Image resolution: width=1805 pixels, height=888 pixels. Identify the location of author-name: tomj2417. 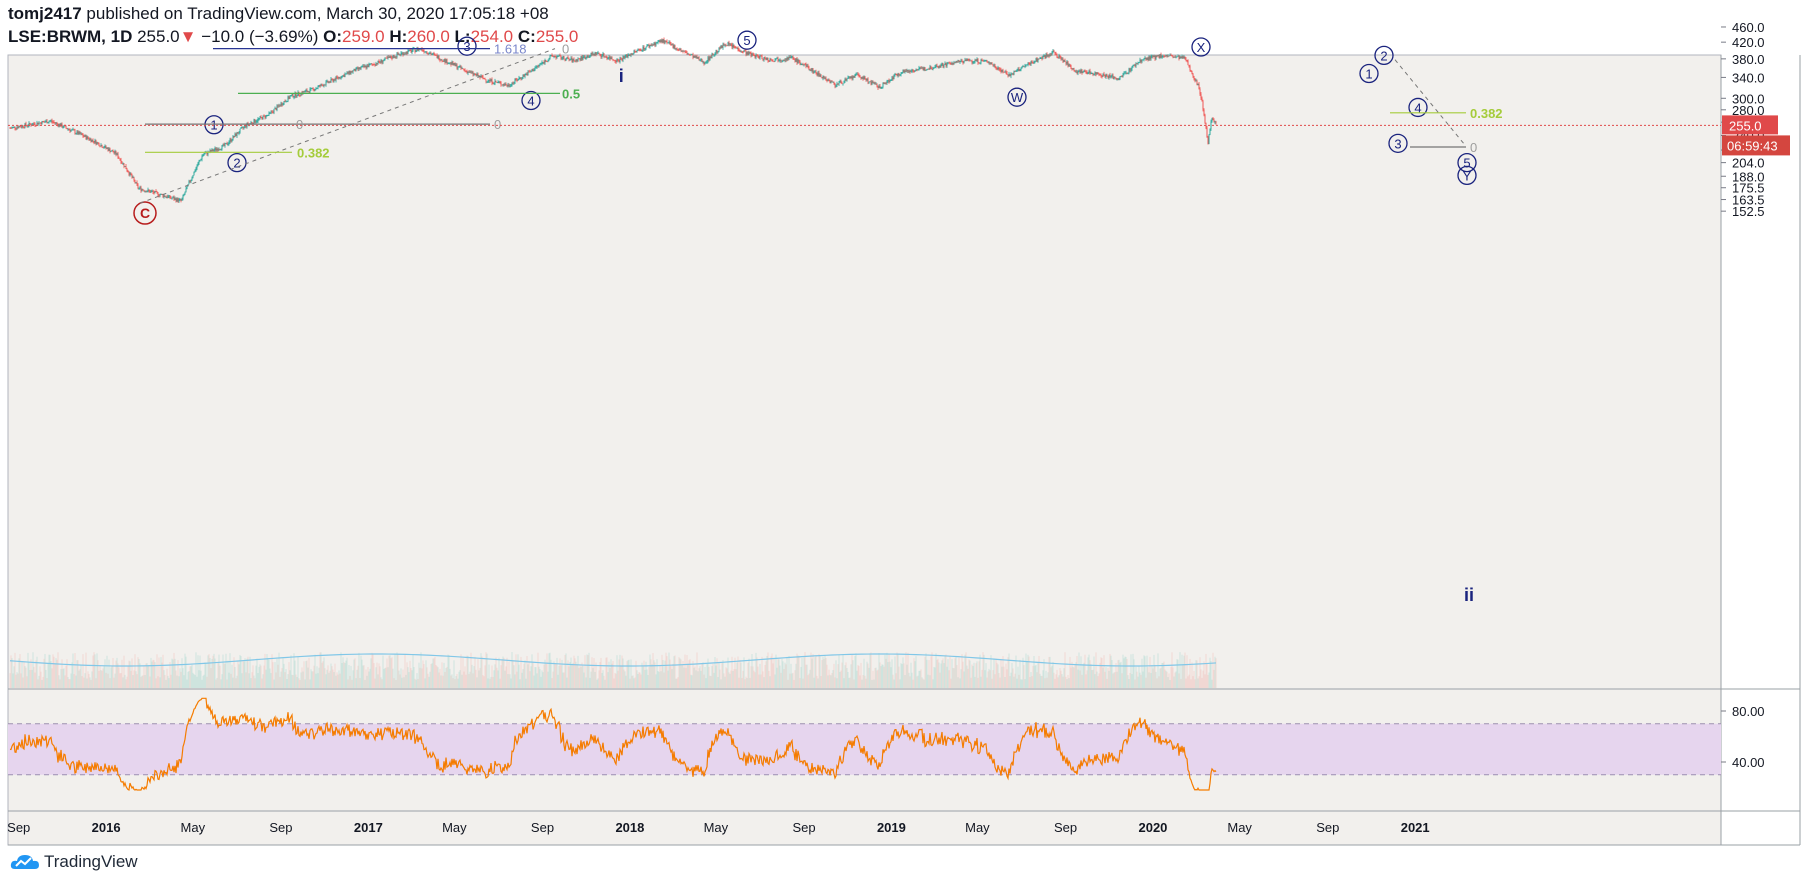
(45, 13).